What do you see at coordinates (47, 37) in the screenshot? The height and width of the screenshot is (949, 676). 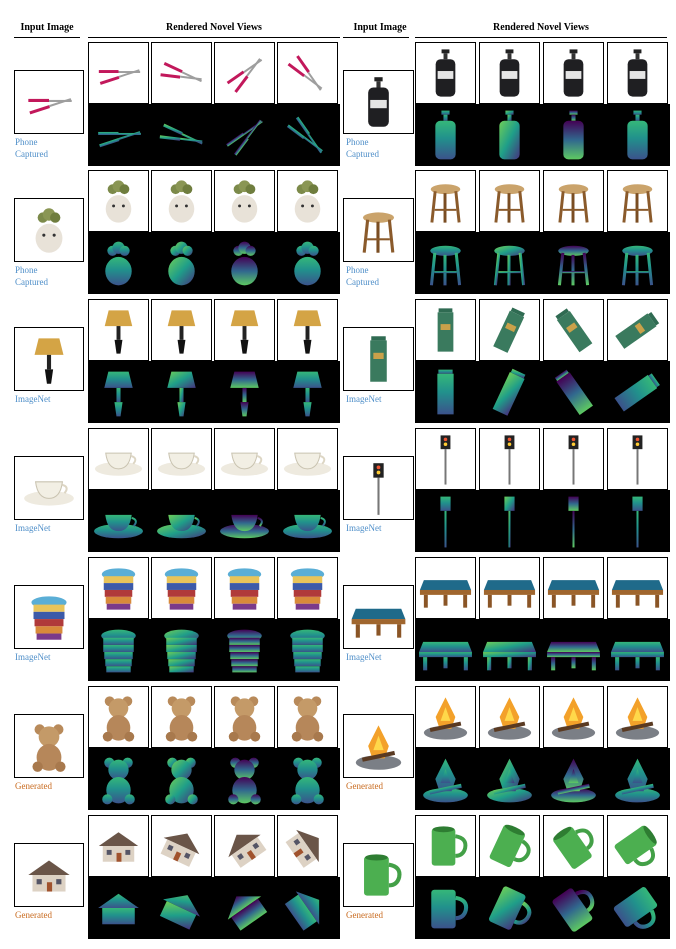 I see `left-input-rule` at bounding box center [47, 37].